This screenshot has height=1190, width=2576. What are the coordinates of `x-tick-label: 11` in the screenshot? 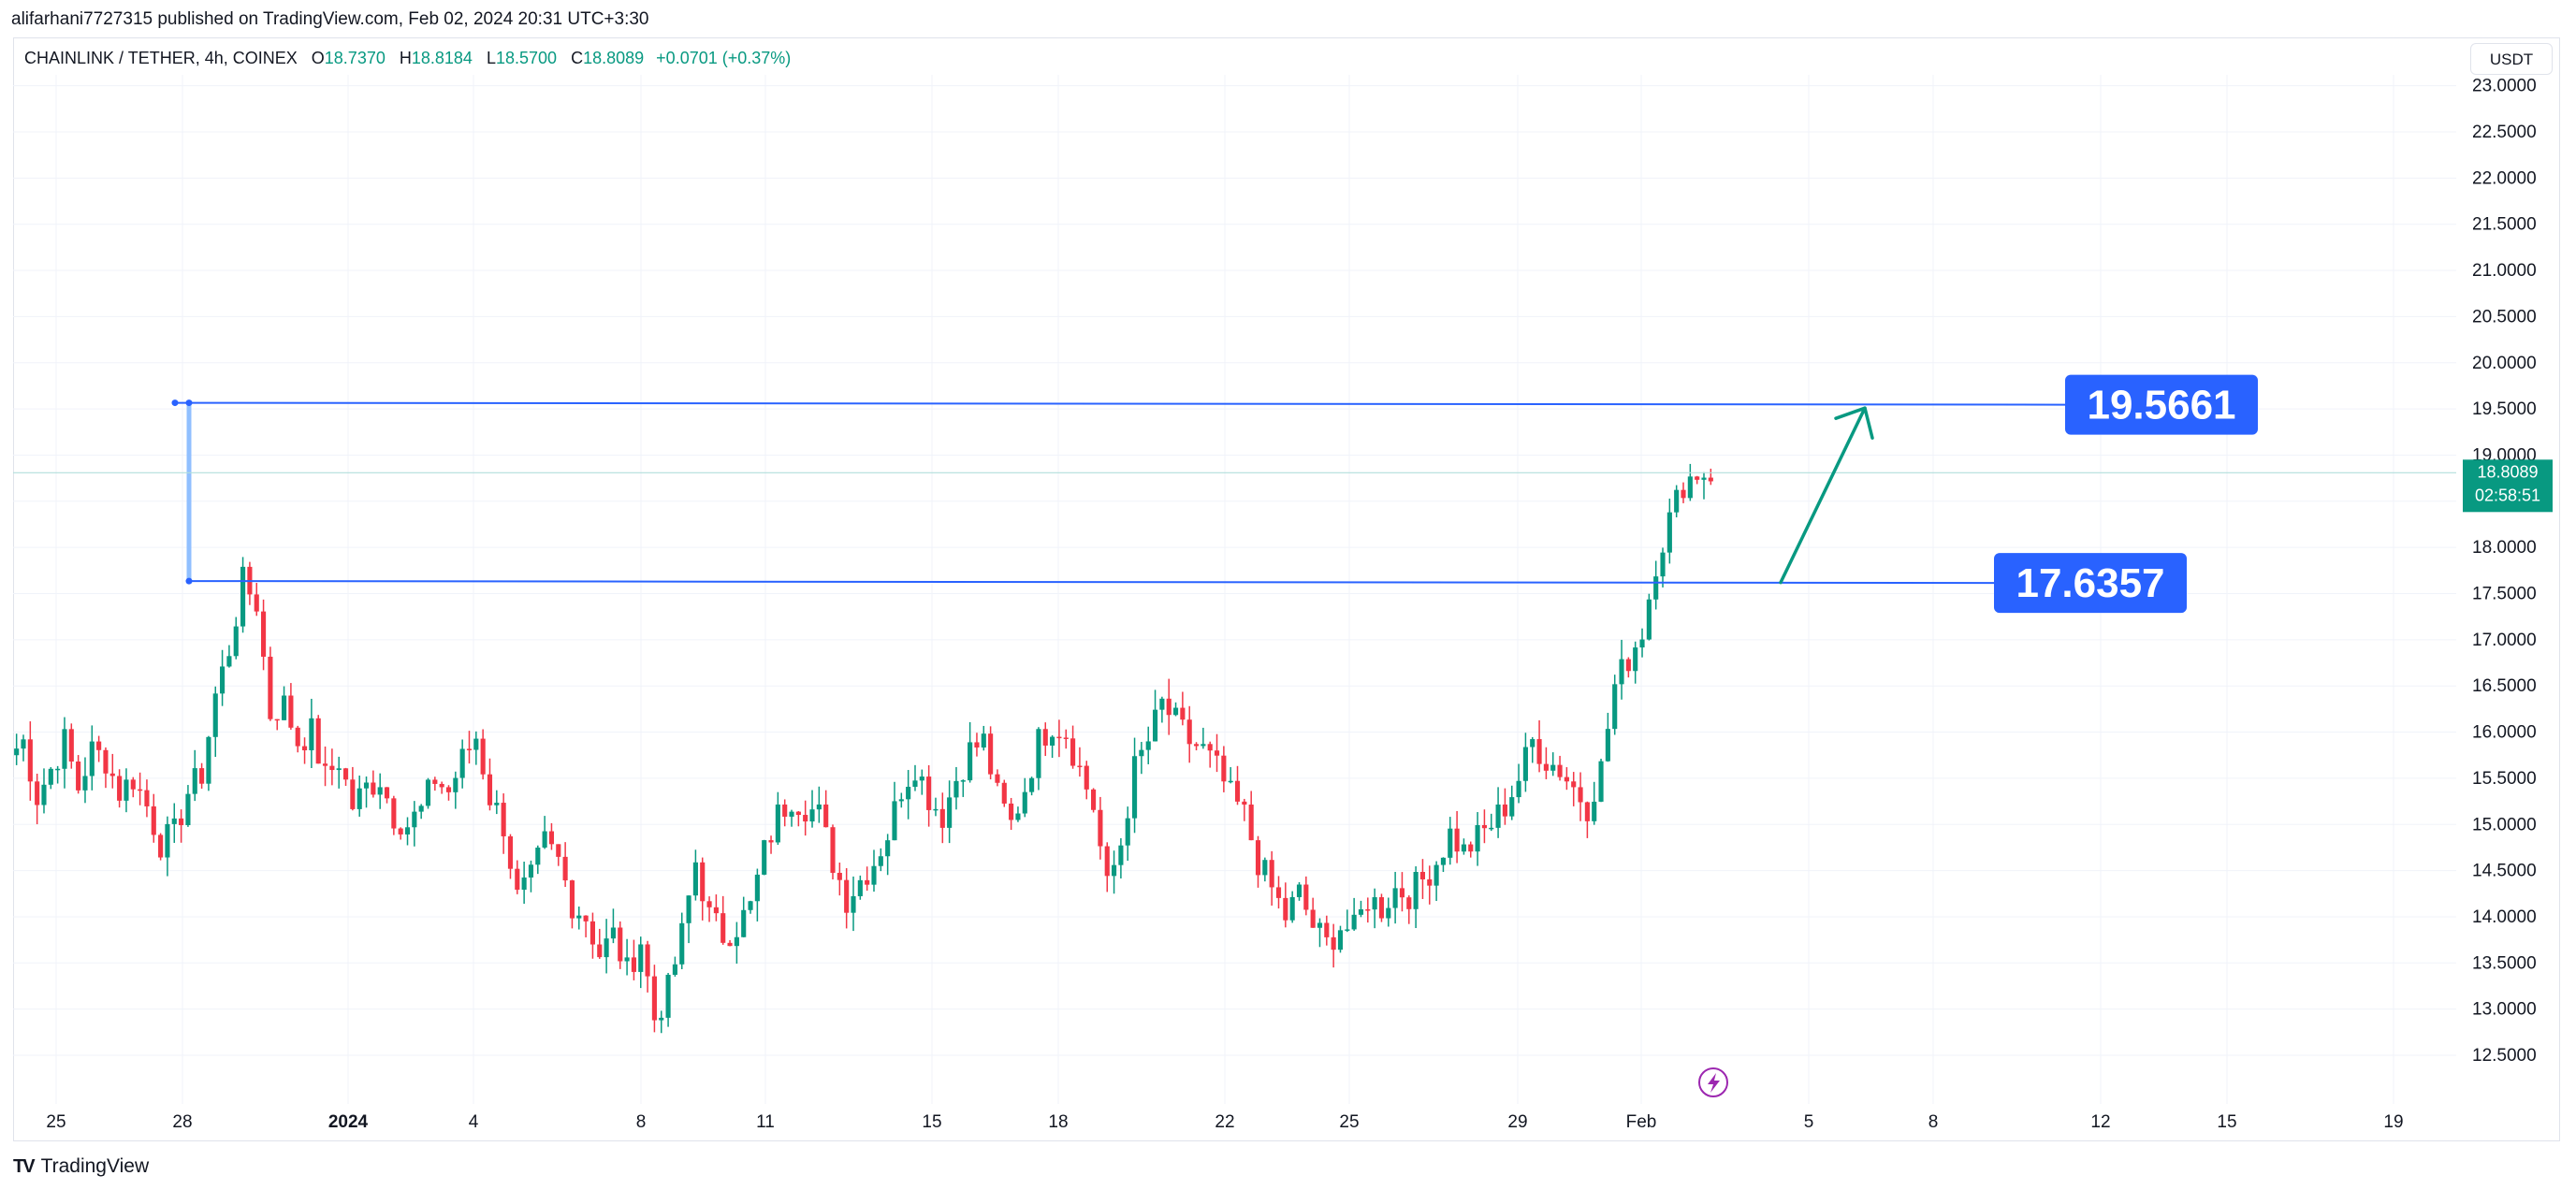 It's located at (765, 1122).